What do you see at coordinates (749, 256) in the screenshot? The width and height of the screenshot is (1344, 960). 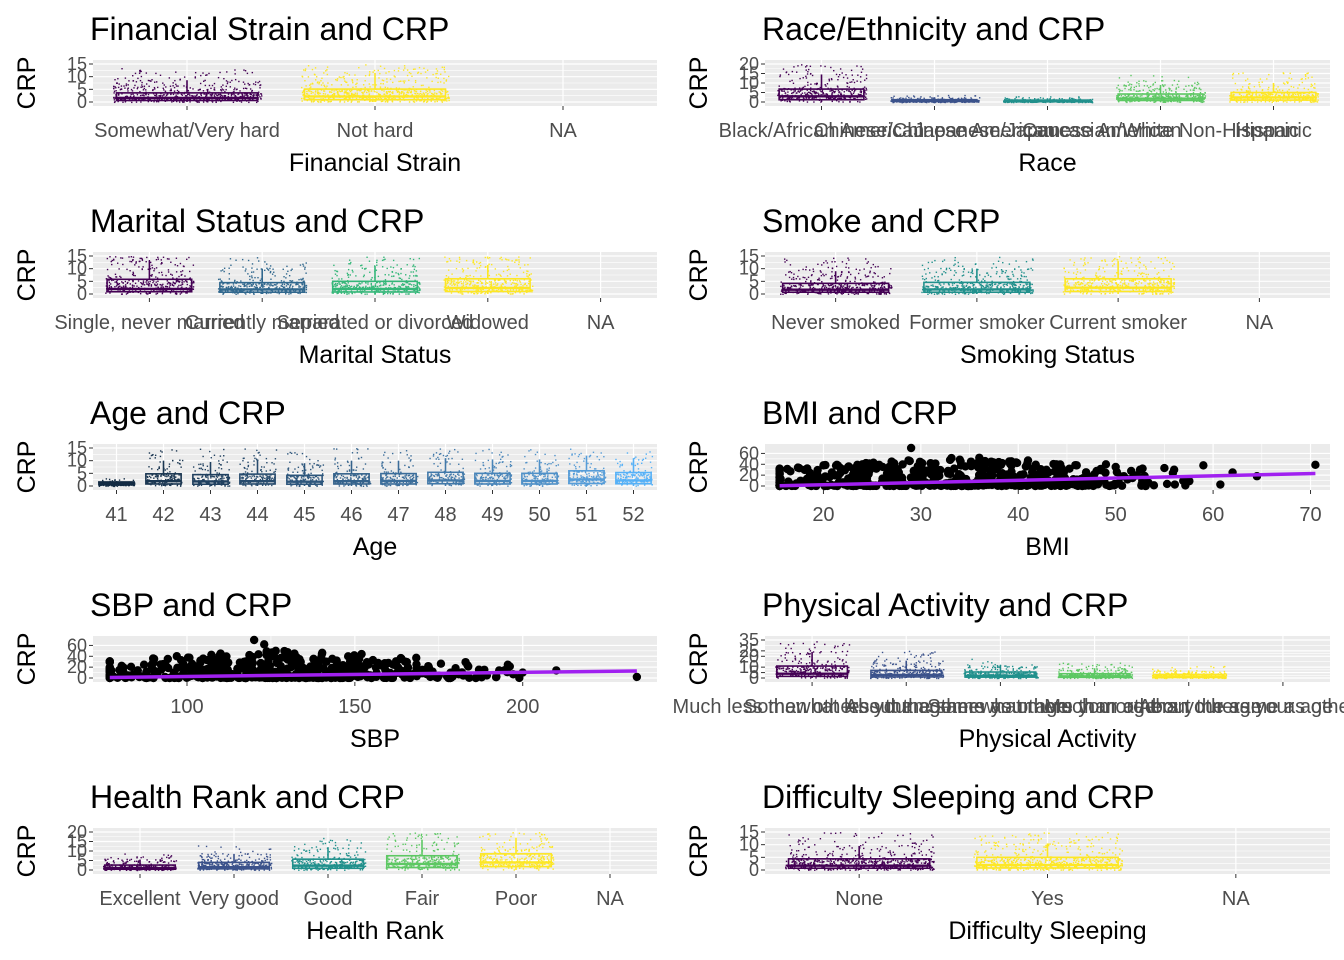 I see `y-tick-label: 15` at bounding box center [749, 256].